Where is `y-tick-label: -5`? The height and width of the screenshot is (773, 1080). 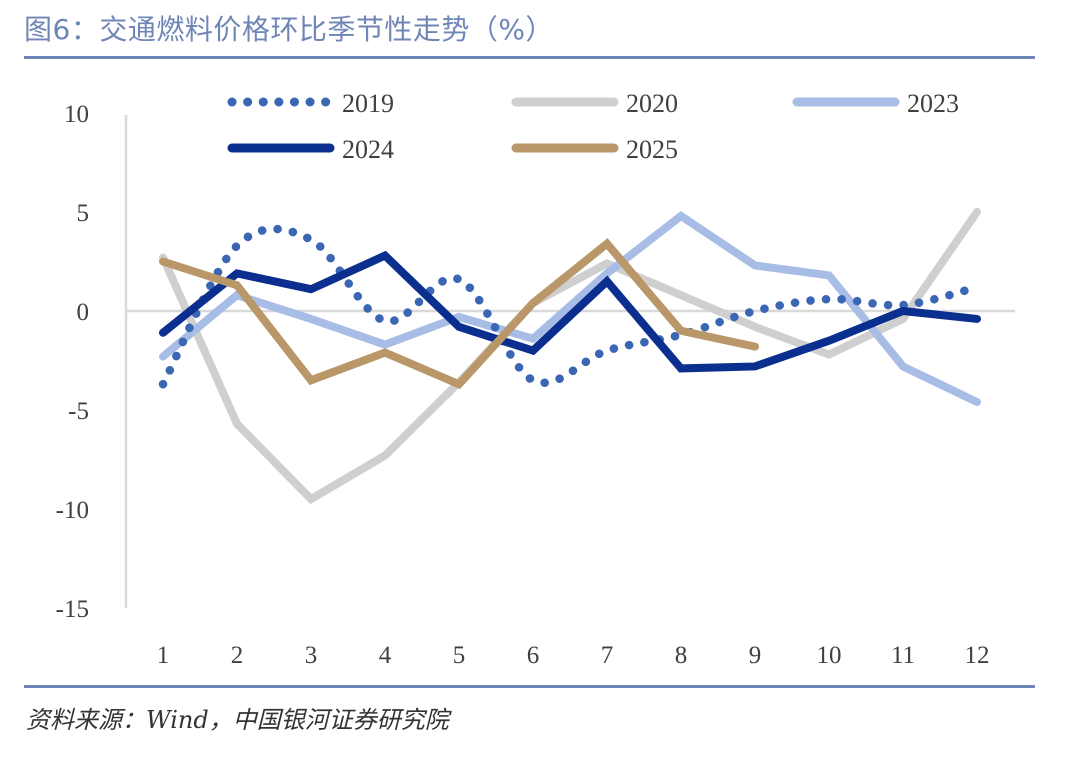
y-tick-label: -5 is located at coordinates (78, 411).